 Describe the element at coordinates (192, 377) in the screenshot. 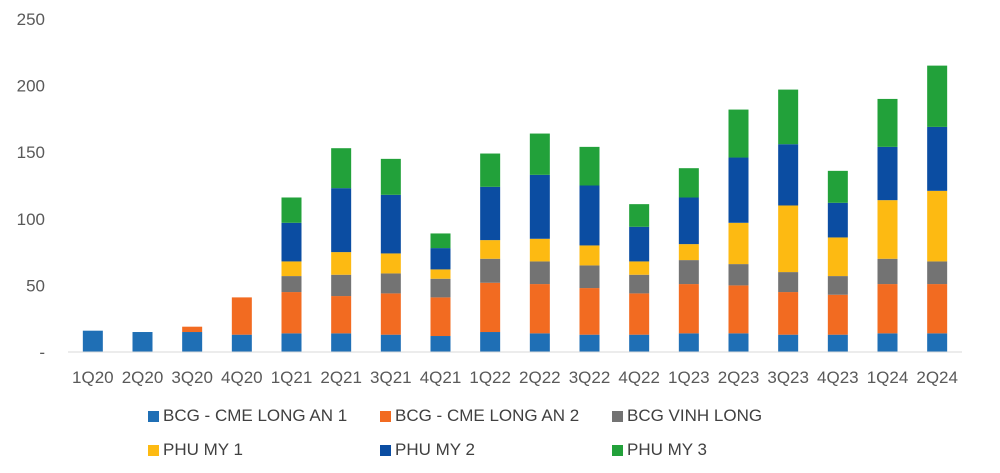

I see `x-tick-label: 3Q20` at that location.